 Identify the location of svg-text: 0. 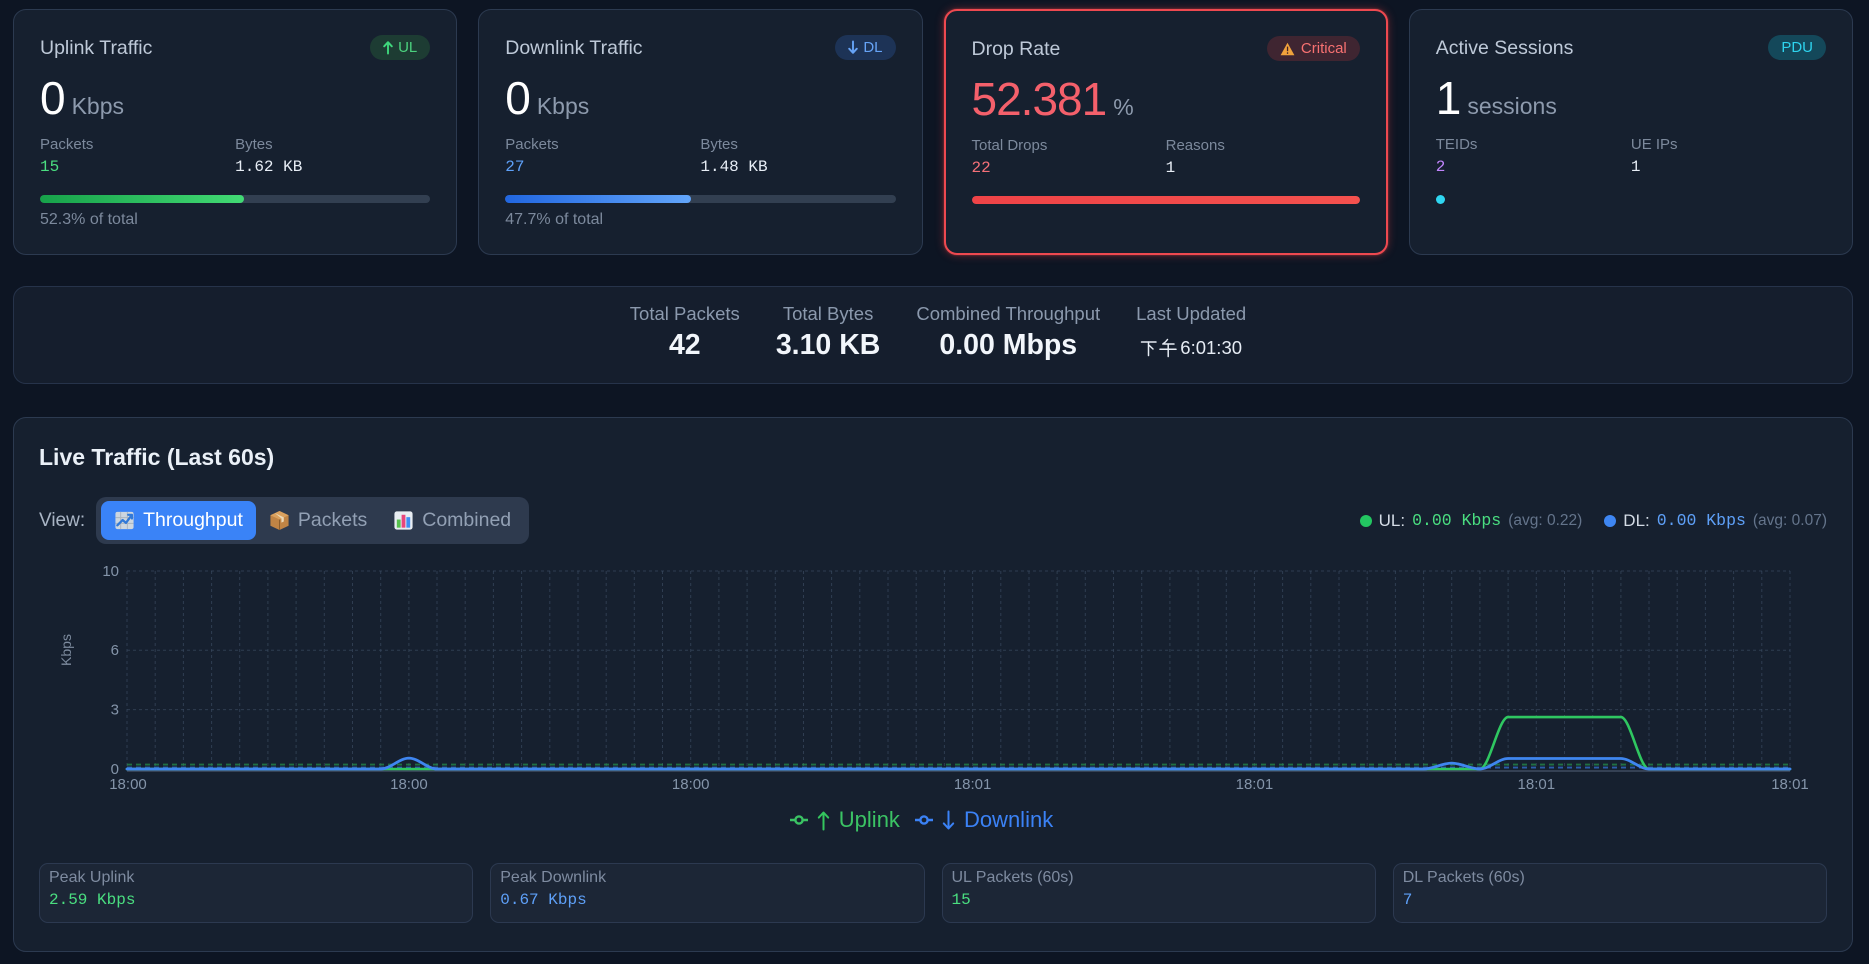
(115, 769).